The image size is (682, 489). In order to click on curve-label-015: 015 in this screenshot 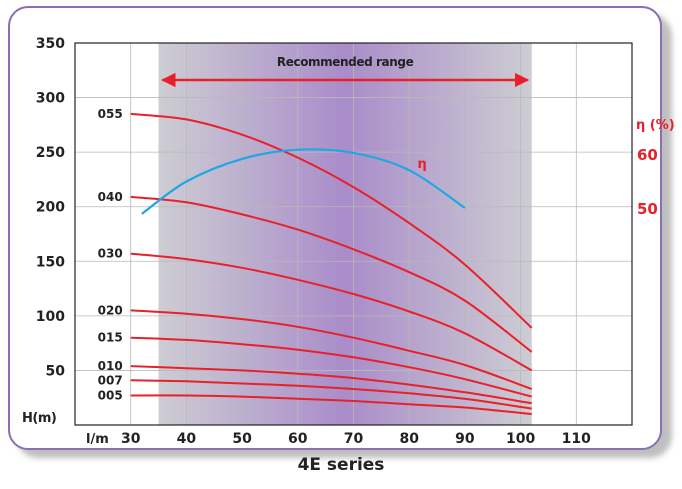, I will do `click(110, 338)`.